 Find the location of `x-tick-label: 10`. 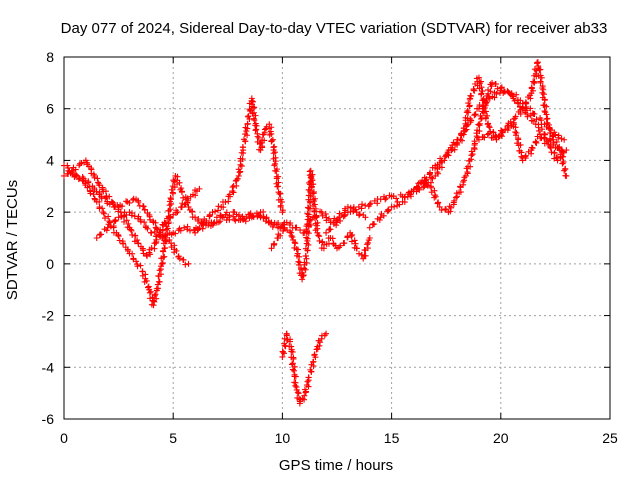

x-tick-label: 10 is located at coordinates (283, 438).